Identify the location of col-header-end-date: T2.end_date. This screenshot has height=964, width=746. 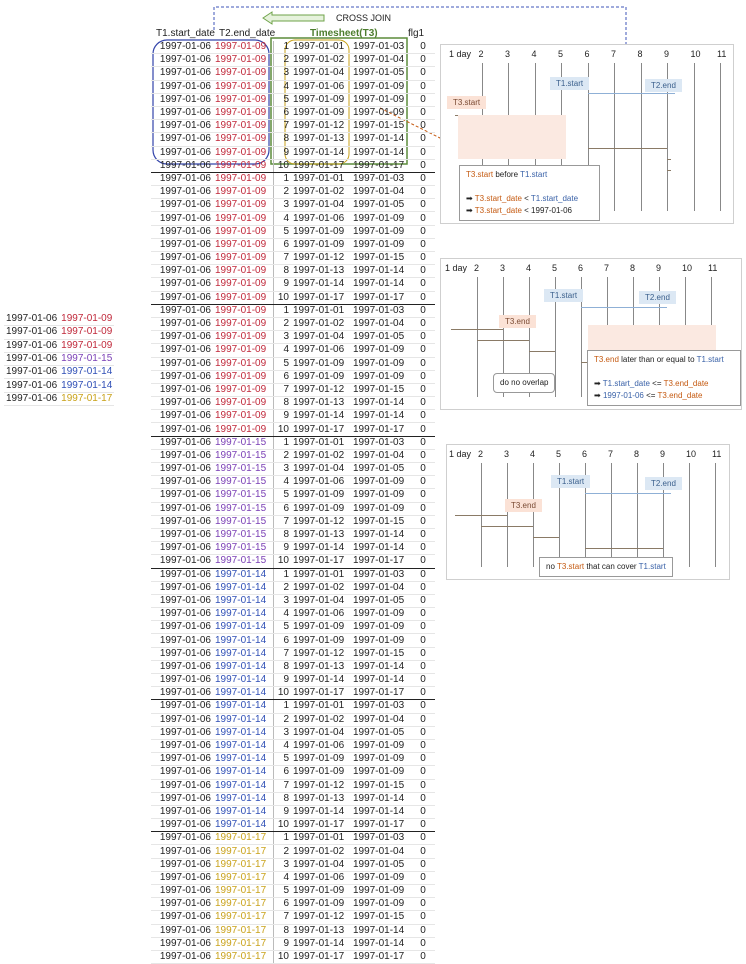
(247, 33).